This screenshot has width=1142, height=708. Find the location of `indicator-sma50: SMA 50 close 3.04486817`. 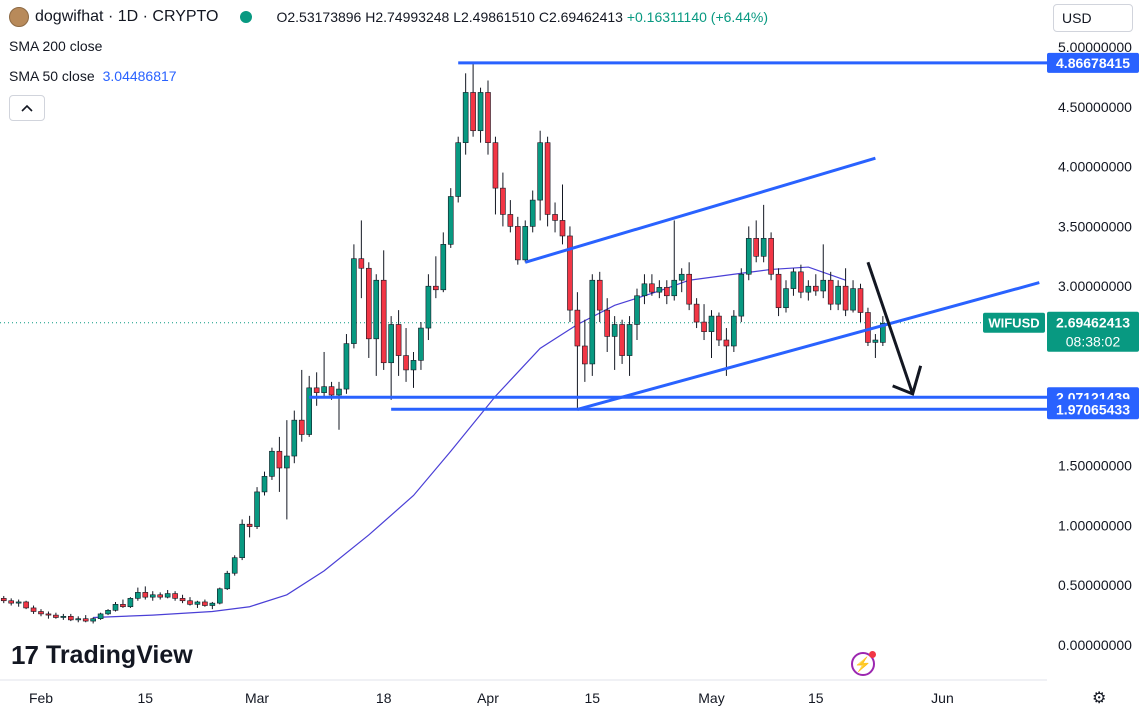

indicator-sma50: SMA 50 close 3.04486817 is located at coordinates (93, 76).